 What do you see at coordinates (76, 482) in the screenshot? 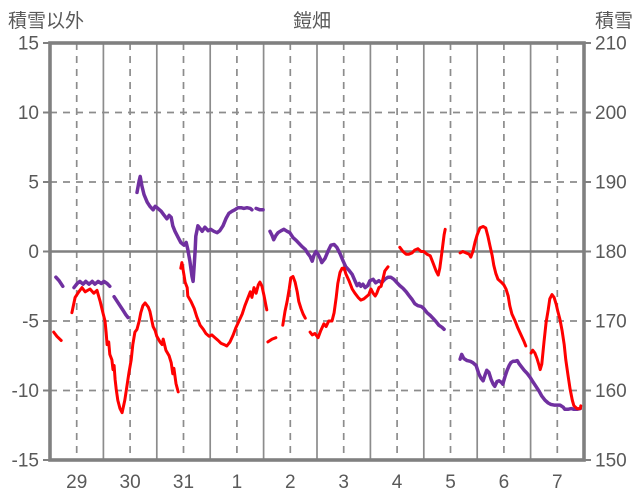
I see `x-axis-tick-label: 29` at bounding box center [76, 482].